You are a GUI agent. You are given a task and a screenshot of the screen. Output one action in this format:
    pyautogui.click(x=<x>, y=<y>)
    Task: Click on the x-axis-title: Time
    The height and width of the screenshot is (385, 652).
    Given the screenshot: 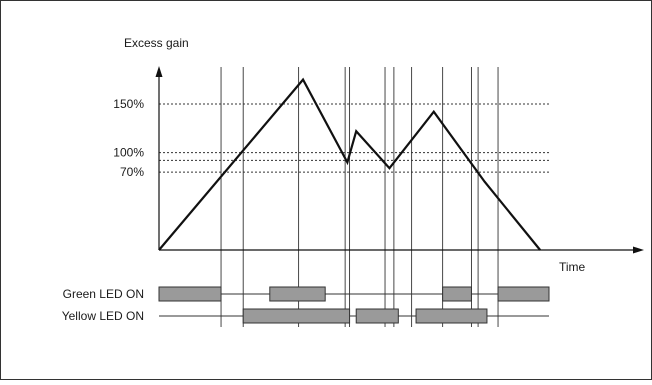 What is the action you would take?
    pyautogui.click(x=572, y=267)
    